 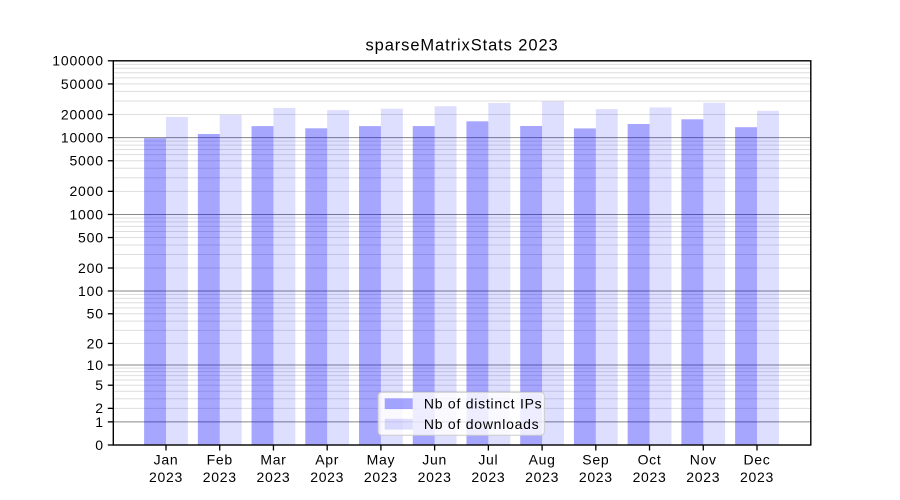 What do you see at coordinates (86, 161) in the screenshot?
I see `svg-text: 5000` at bounding box center [86, 161].